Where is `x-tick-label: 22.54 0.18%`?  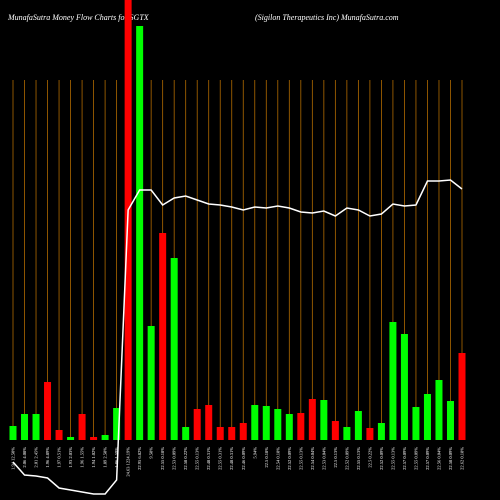 x-tick-label: 22.54 0.18% is located at coordinates (277, 458).